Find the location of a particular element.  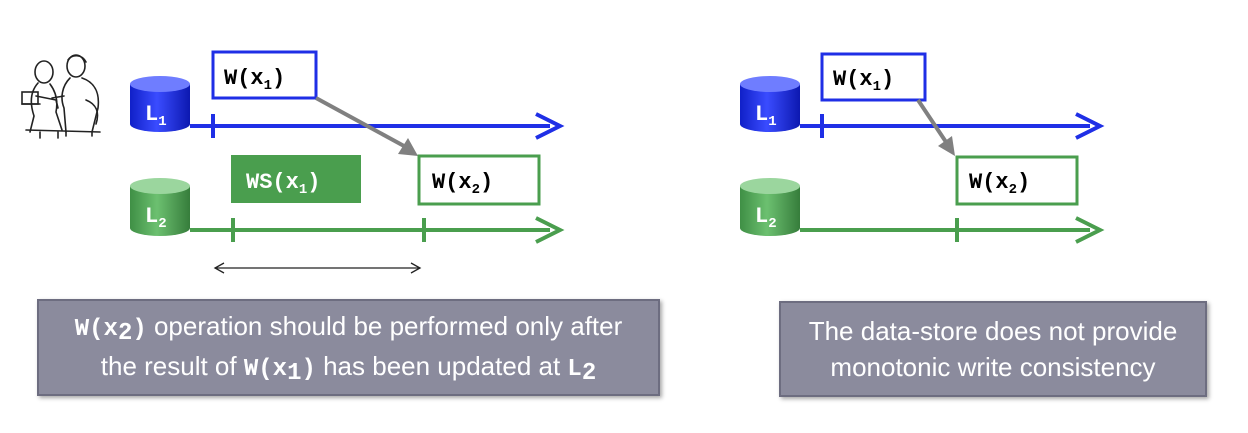

left-w-x1-box: W(x1) is located at coordinates (264, 75).